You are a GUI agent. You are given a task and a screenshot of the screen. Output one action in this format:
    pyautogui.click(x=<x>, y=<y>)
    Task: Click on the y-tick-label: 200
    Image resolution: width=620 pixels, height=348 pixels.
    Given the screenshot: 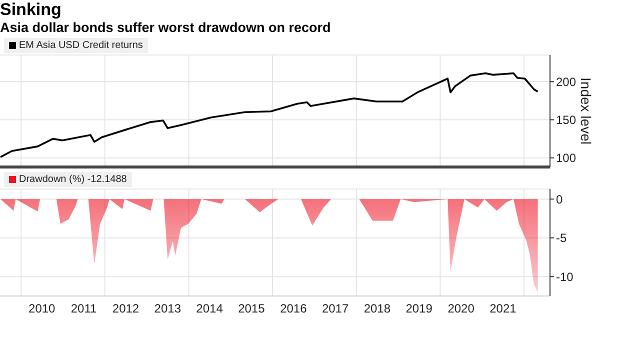 What is the action you would take?
    pyautogui.click(x=566, y=81)
    